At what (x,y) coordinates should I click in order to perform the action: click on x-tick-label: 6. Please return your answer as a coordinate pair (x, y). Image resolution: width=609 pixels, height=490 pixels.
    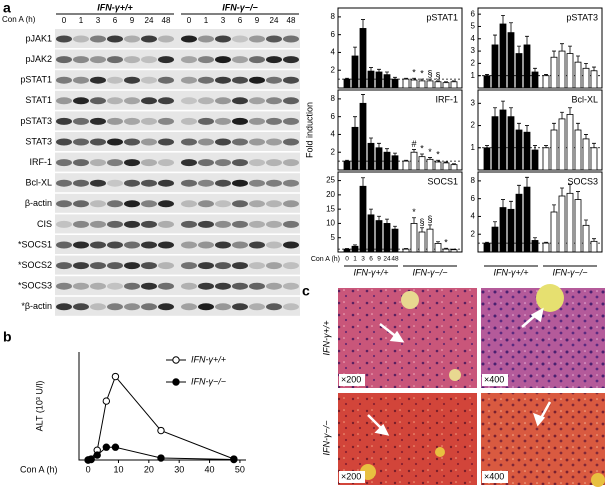
    Looking at the image, I should click on (371, 259).